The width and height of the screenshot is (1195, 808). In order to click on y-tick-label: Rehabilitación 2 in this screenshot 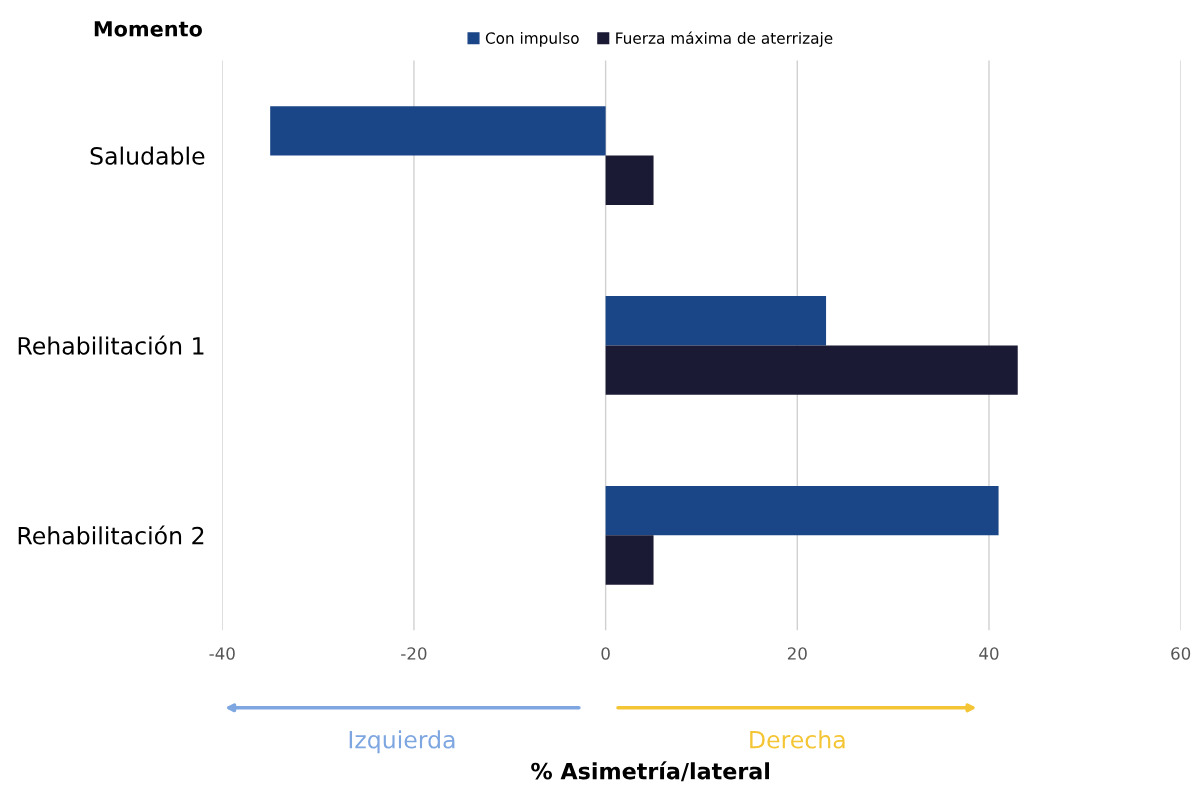, I will do `click(111, 535)`.